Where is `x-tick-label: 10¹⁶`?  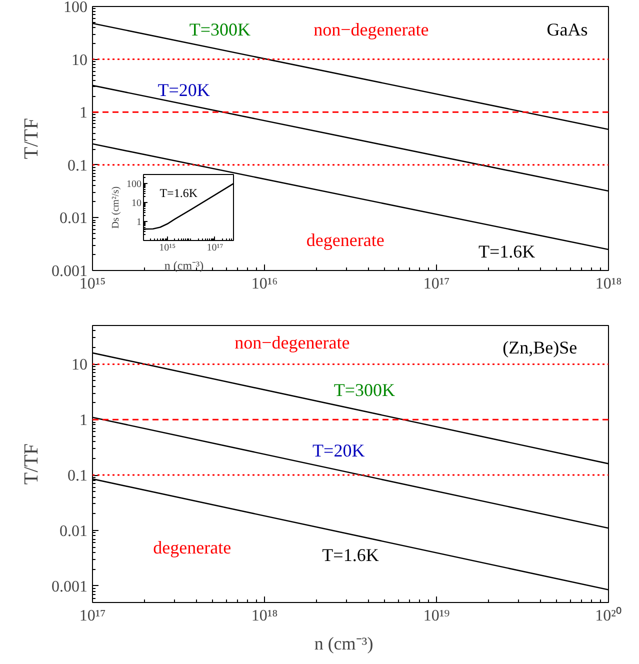
x-tick-label: 10¹⁶ is located at coordinates (264, 284).